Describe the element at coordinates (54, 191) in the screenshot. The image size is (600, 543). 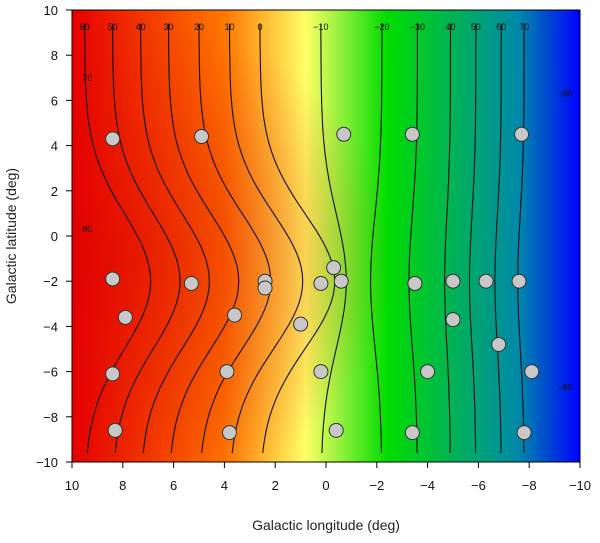
I see `y-tick-label: 2` at that location.